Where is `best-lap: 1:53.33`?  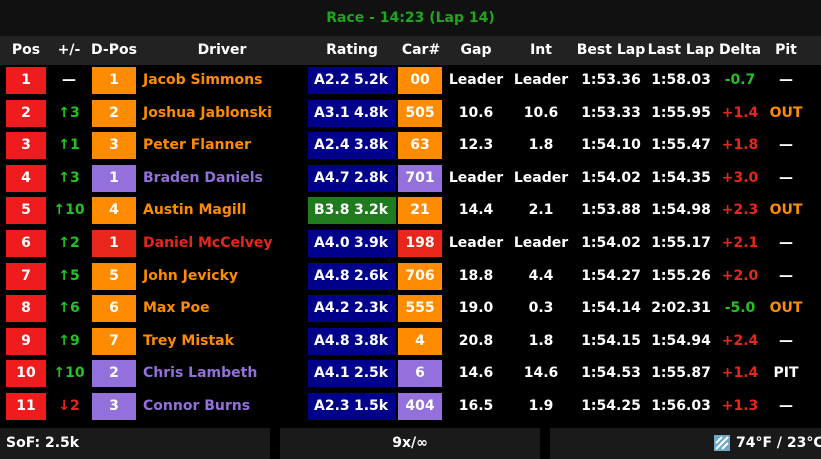
best-lap: 1:53.33 is located at coordinates (611, 112).